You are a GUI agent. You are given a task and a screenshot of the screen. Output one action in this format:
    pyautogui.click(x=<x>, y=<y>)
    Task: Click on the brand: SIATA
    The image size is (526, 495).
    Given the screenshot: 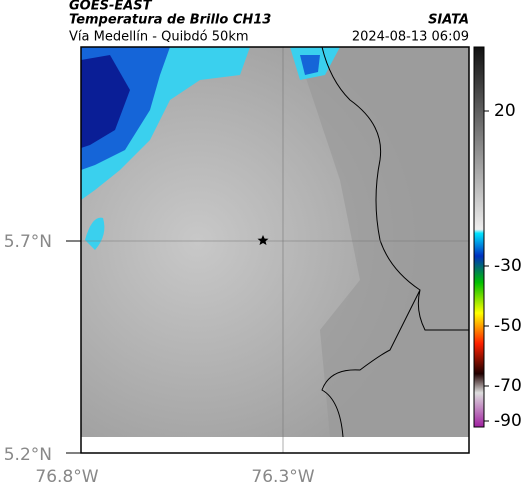 What is the action you would take?
    pyautogui.click(x=448, y=20)
    